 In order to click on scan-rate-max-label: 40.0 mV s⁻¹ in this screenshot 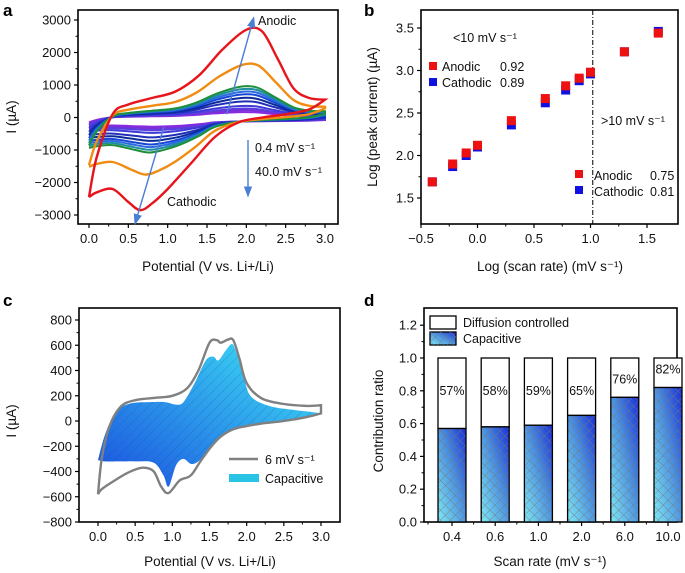, I will do `click(288, 172)`.